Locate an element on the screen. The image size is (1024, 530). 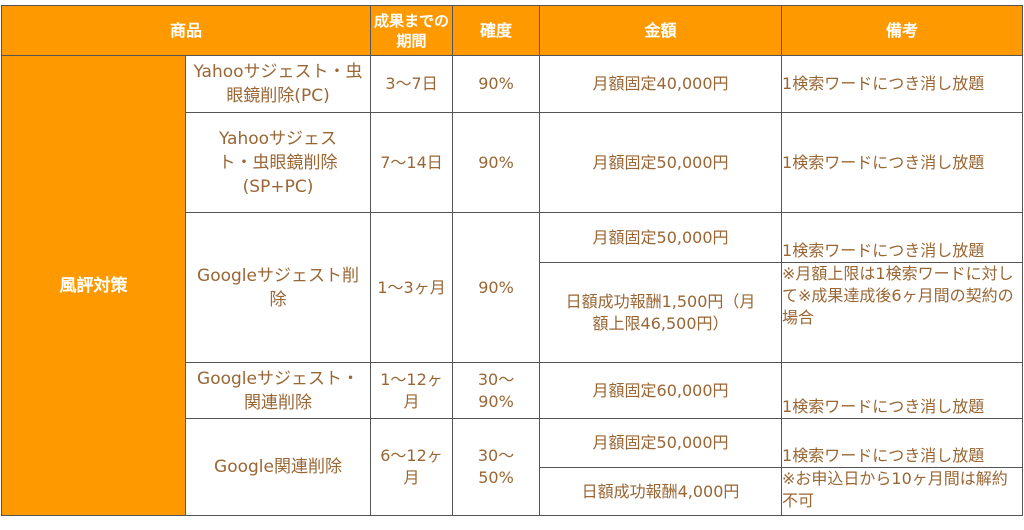
period-cell: 7〜14日 is located at coordinates (412, 162).